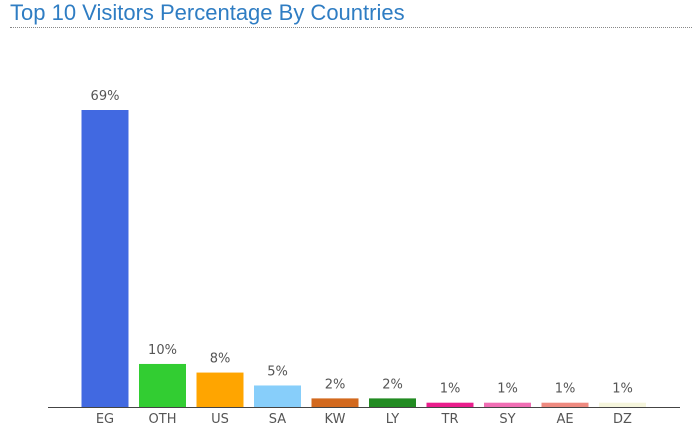 This screenshot has width=692, height=432. Describe the element at coordinates (335, 419) in the screenshot. I see `x-tick-label: KW` at that location.